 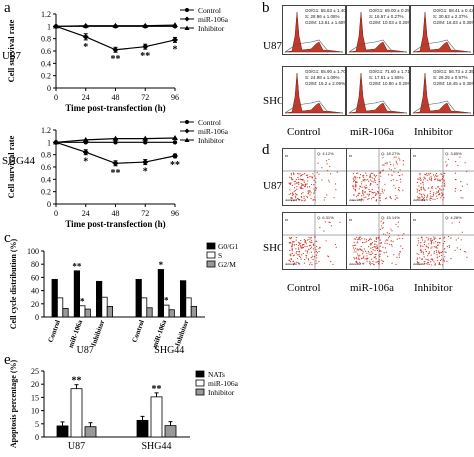 I want to click on g0g1-peak, so click(x=314, y=32).